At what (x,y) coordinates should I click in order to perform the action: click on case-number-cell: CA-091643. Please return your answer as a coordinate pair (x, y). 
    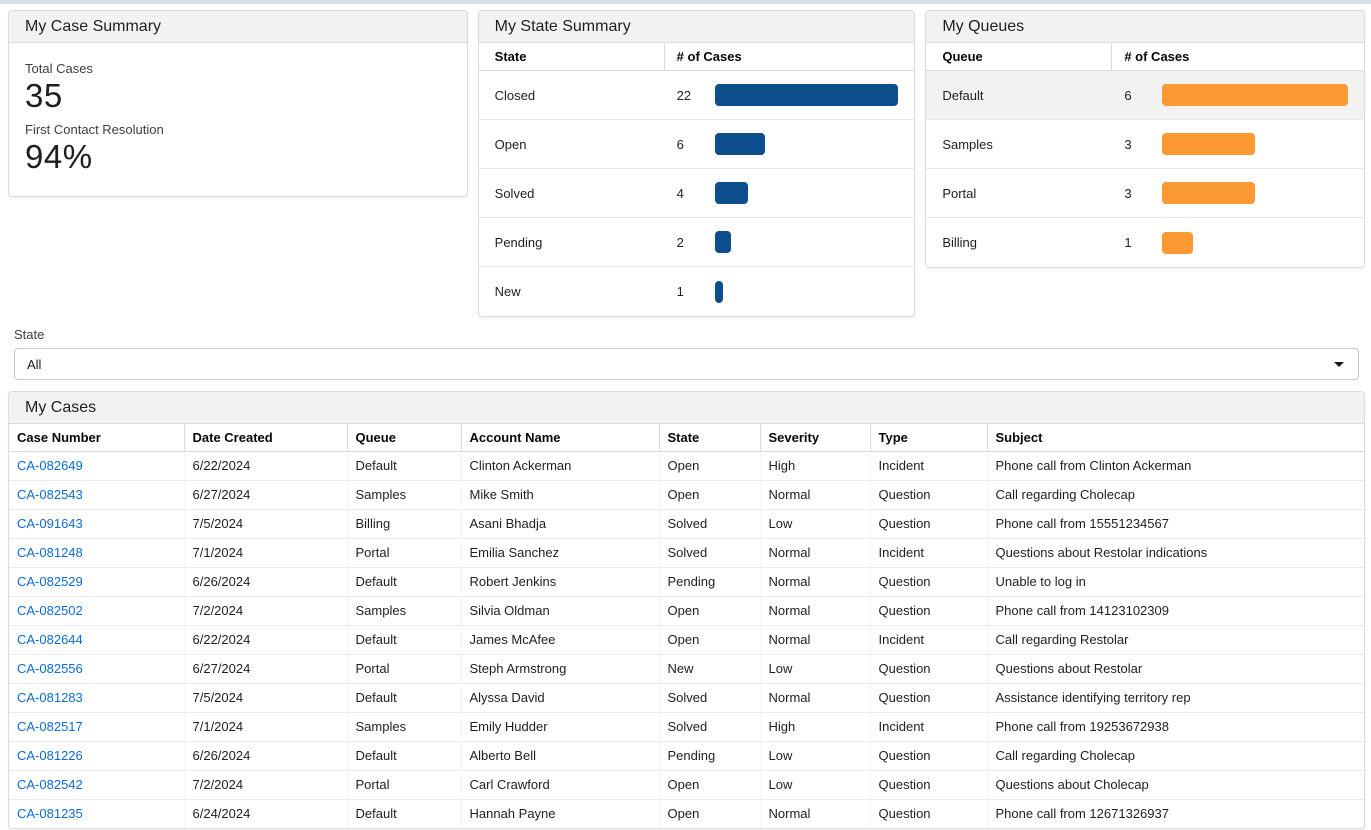
    Looking at the image, I should click on (97, 524).